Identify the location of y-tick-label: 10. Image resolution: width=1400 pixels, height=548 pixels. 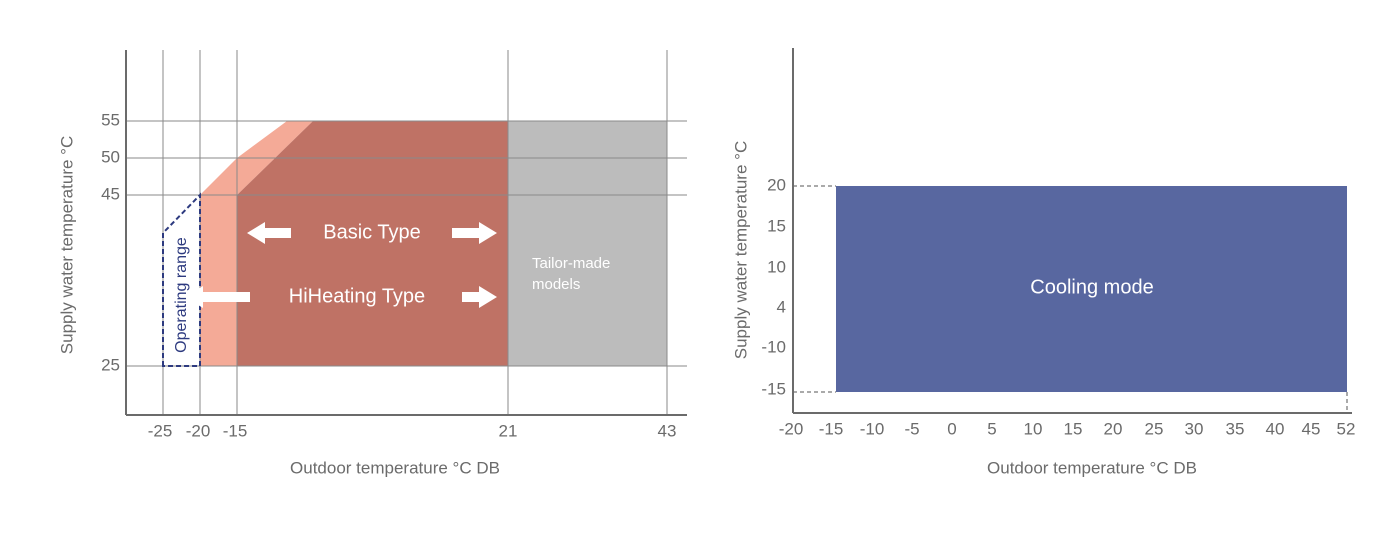
(776, 266).